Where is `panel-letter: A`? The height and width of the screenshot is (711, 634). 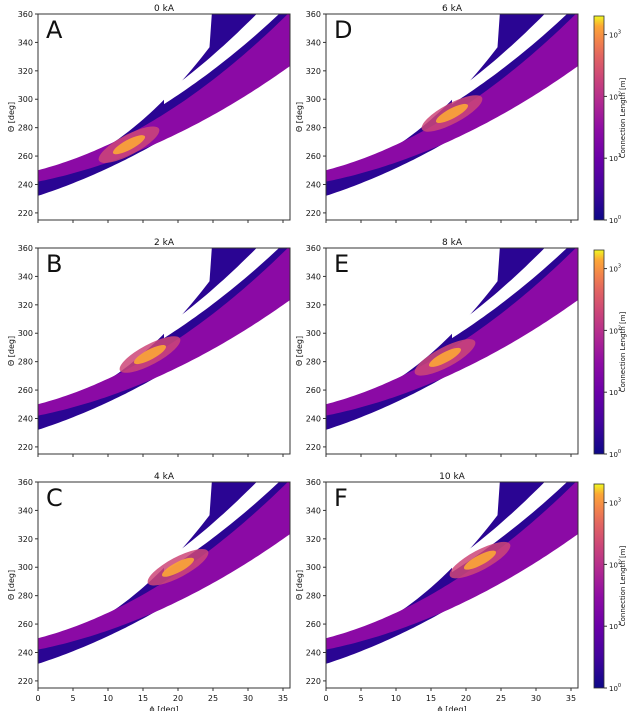
panel-letter: A is located at coordinates (54, 30).